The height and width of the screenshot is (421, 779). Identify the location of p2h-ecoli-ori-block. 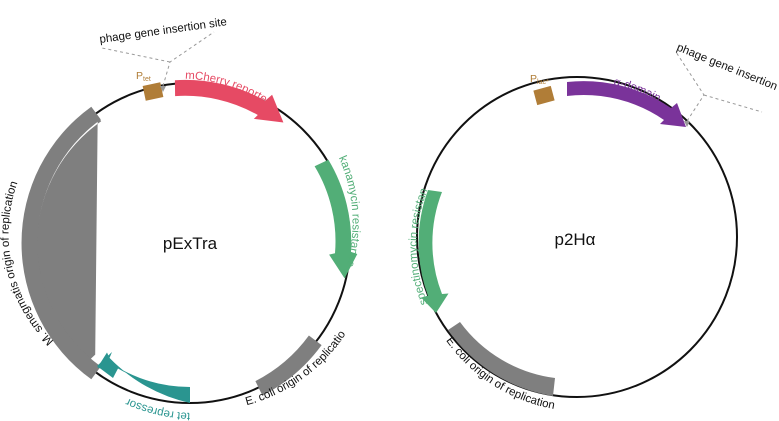
(501, 359).